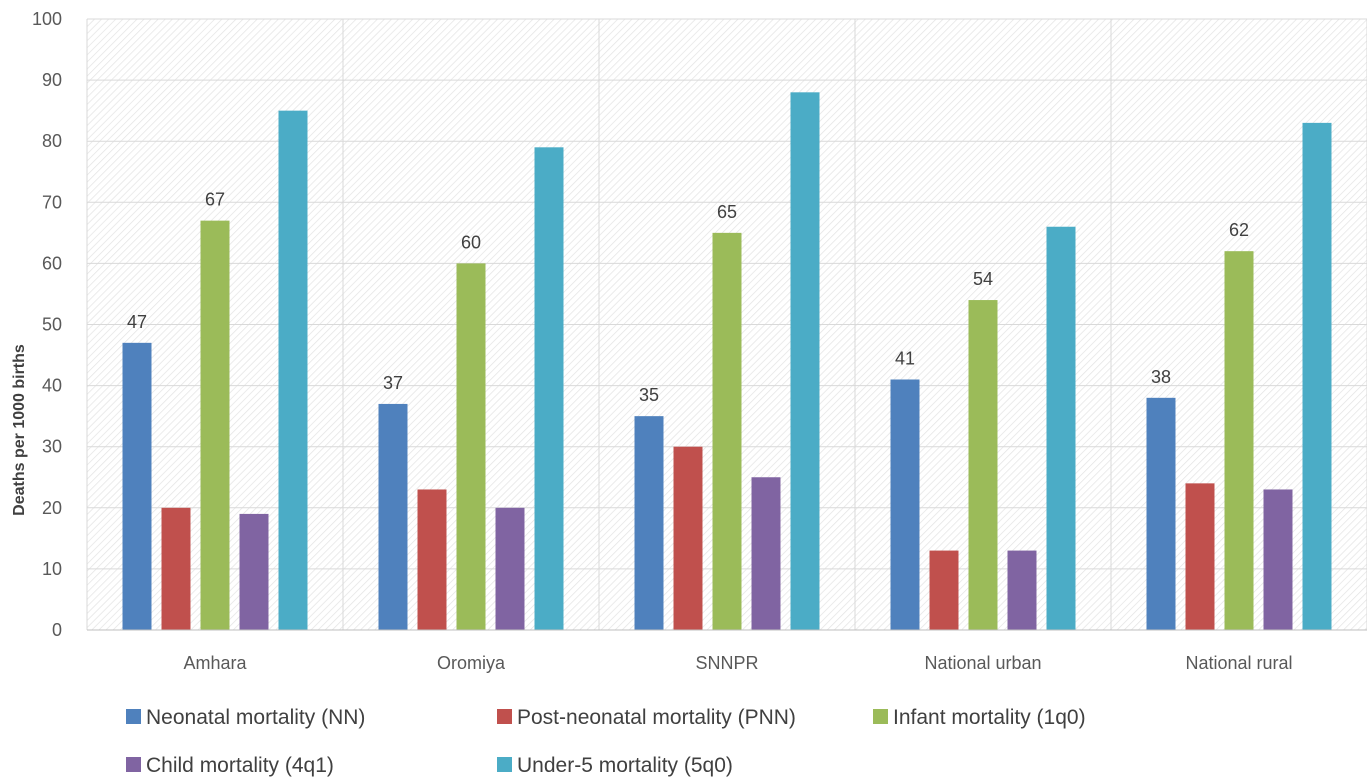 The width and height of the screenshot is (1367, 783). What do you see at coordinates (1161, 377) in the screenshot?
I see `data-label: 38` at bounding box center [1161, 377].